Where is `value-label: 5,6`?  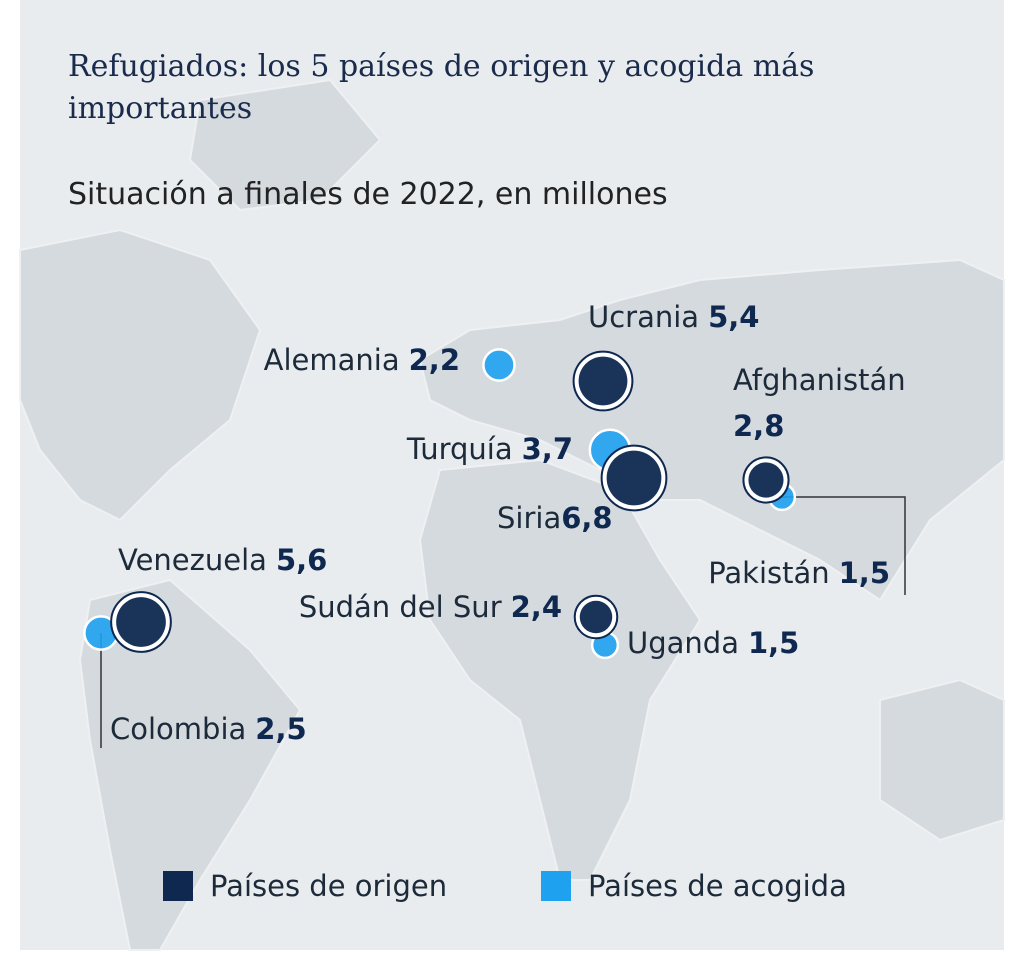
value-label: 5,6 is located at coordinates (301, 560).